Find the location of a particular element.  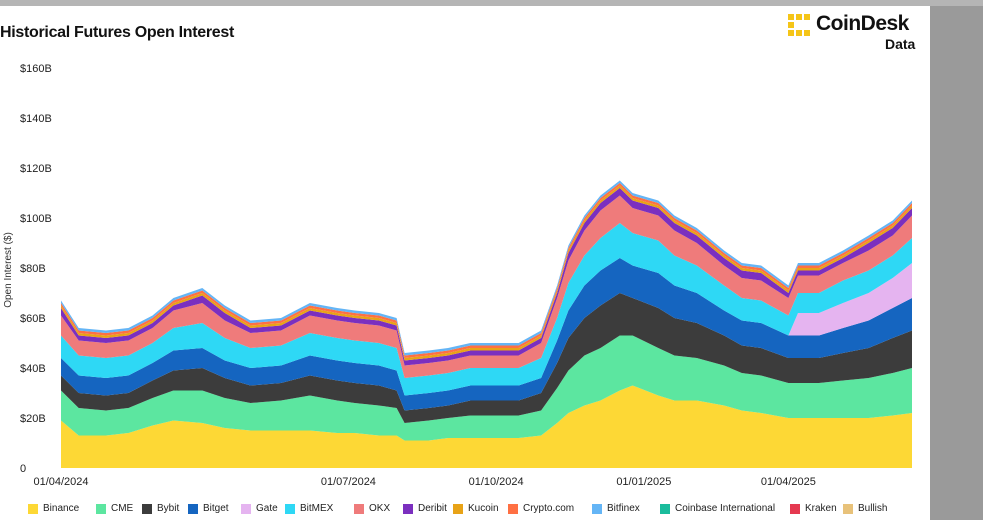

legend-label: BitMEX is located at coordinates (317, 508).